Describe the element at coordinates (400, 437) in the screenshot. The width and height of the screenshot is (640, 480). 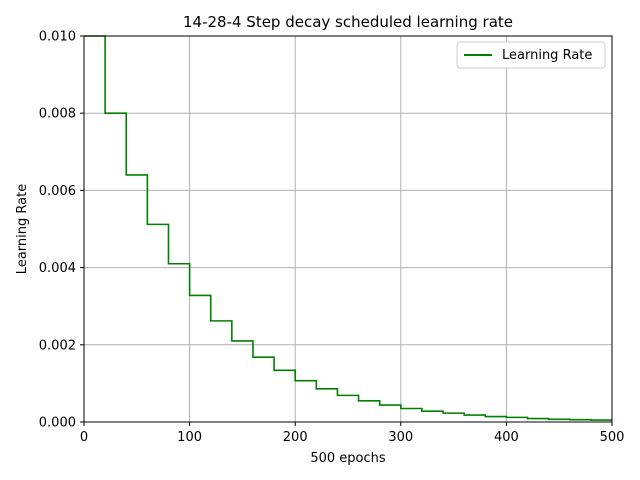
I see `x-tick-label: 300` at that location.